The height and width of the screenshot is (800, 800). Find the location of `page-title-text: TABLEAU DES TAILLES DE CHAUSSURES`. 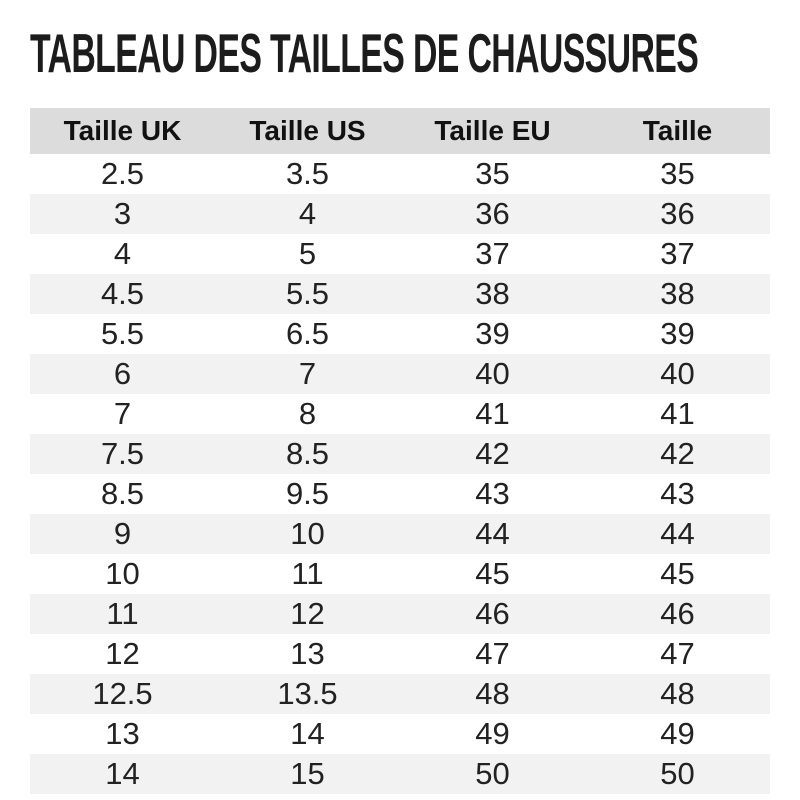

page-title-text: TABLEAU DES TAILLES DE CHAUSSURES is located at coordinates (364, 53).